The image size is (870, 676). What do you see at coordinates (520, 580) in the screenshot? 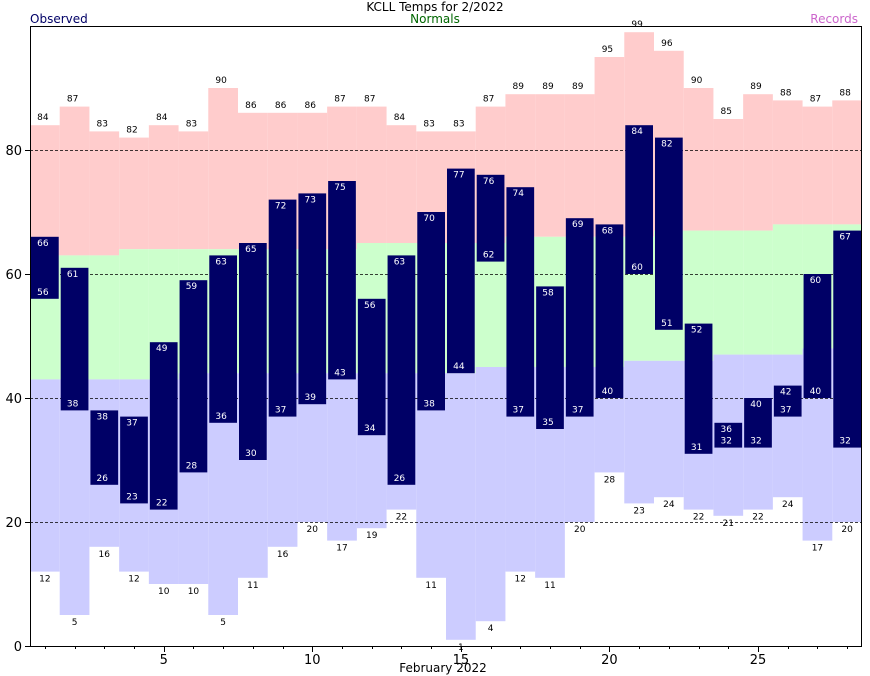
I see `record-low-label: 12` at bounding box center [520, 580].